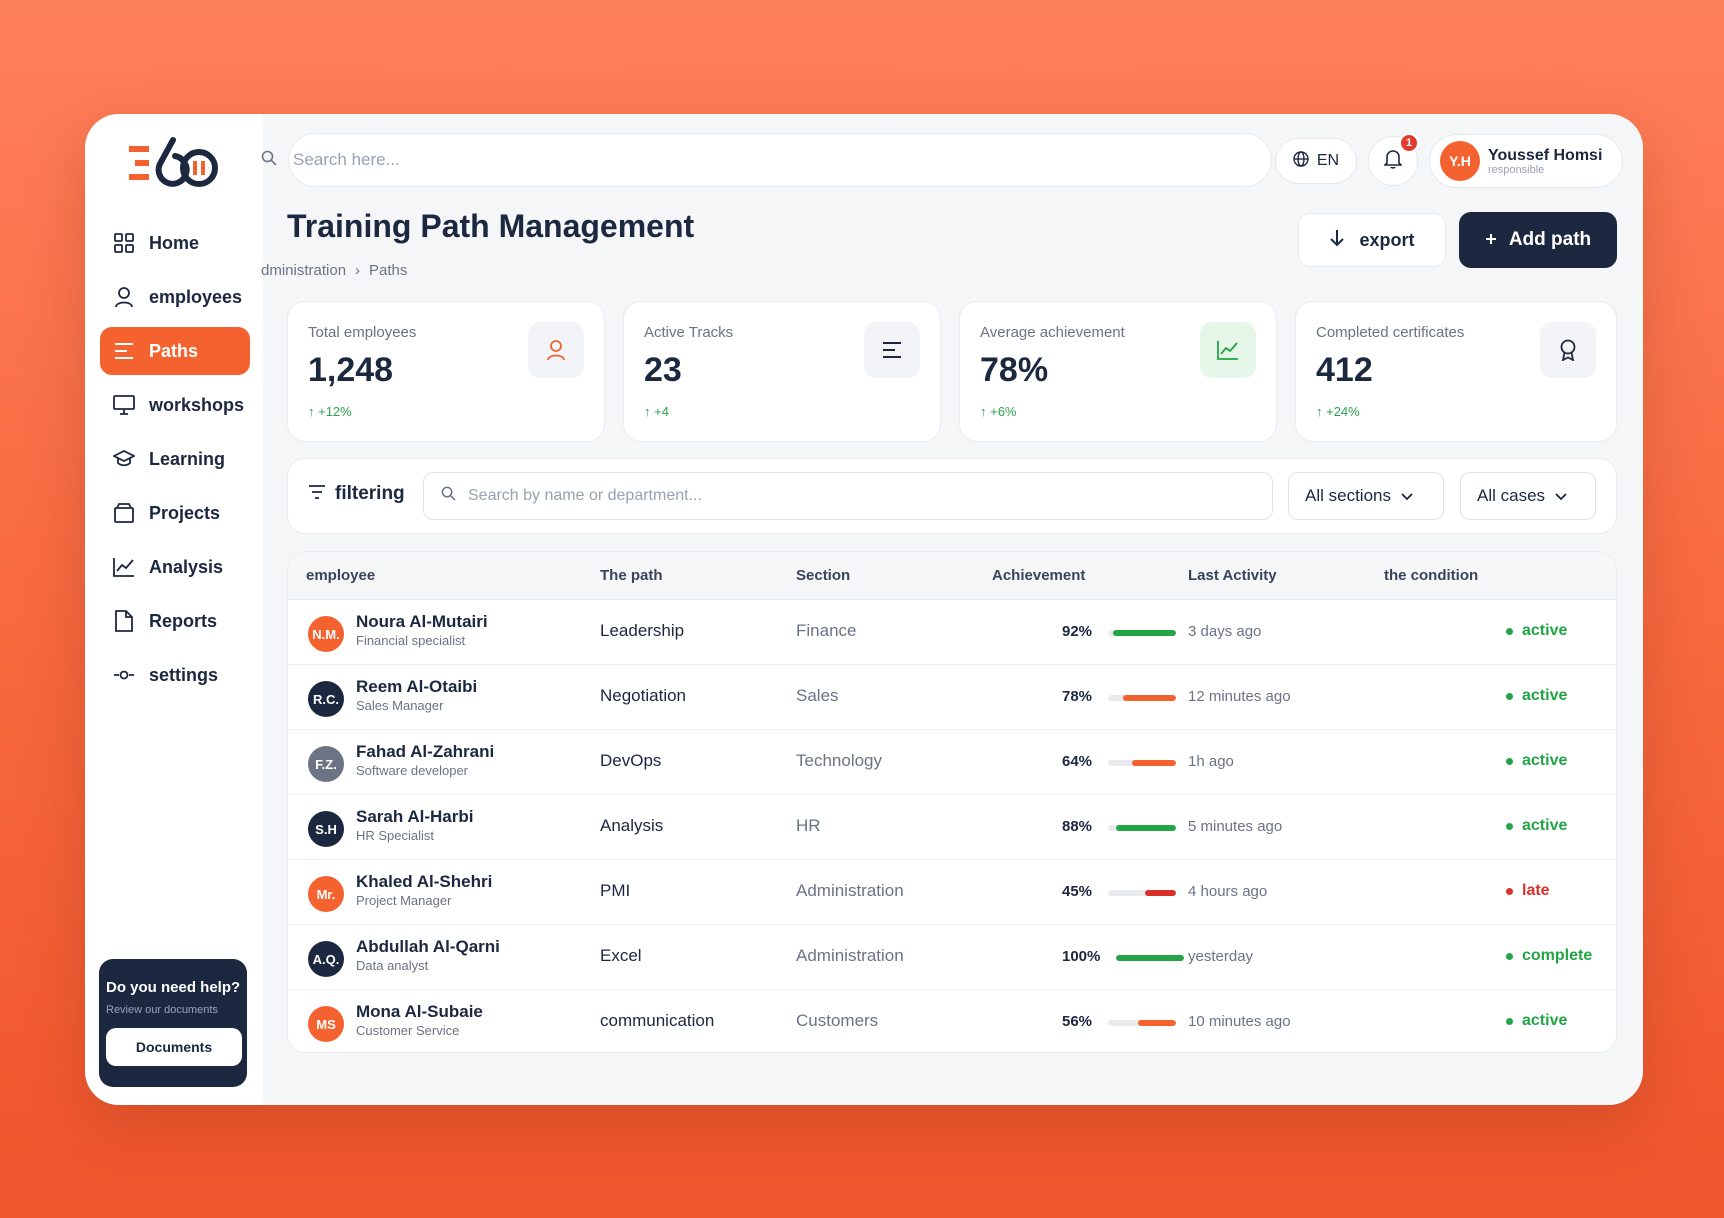 The height and width of the screenshot is (1218, 1724). What do you see at coordinates (425, 751) in the screenshot?
I see `employee-name: Fahad Al-Zahrani` at bounding box center [425, 751].